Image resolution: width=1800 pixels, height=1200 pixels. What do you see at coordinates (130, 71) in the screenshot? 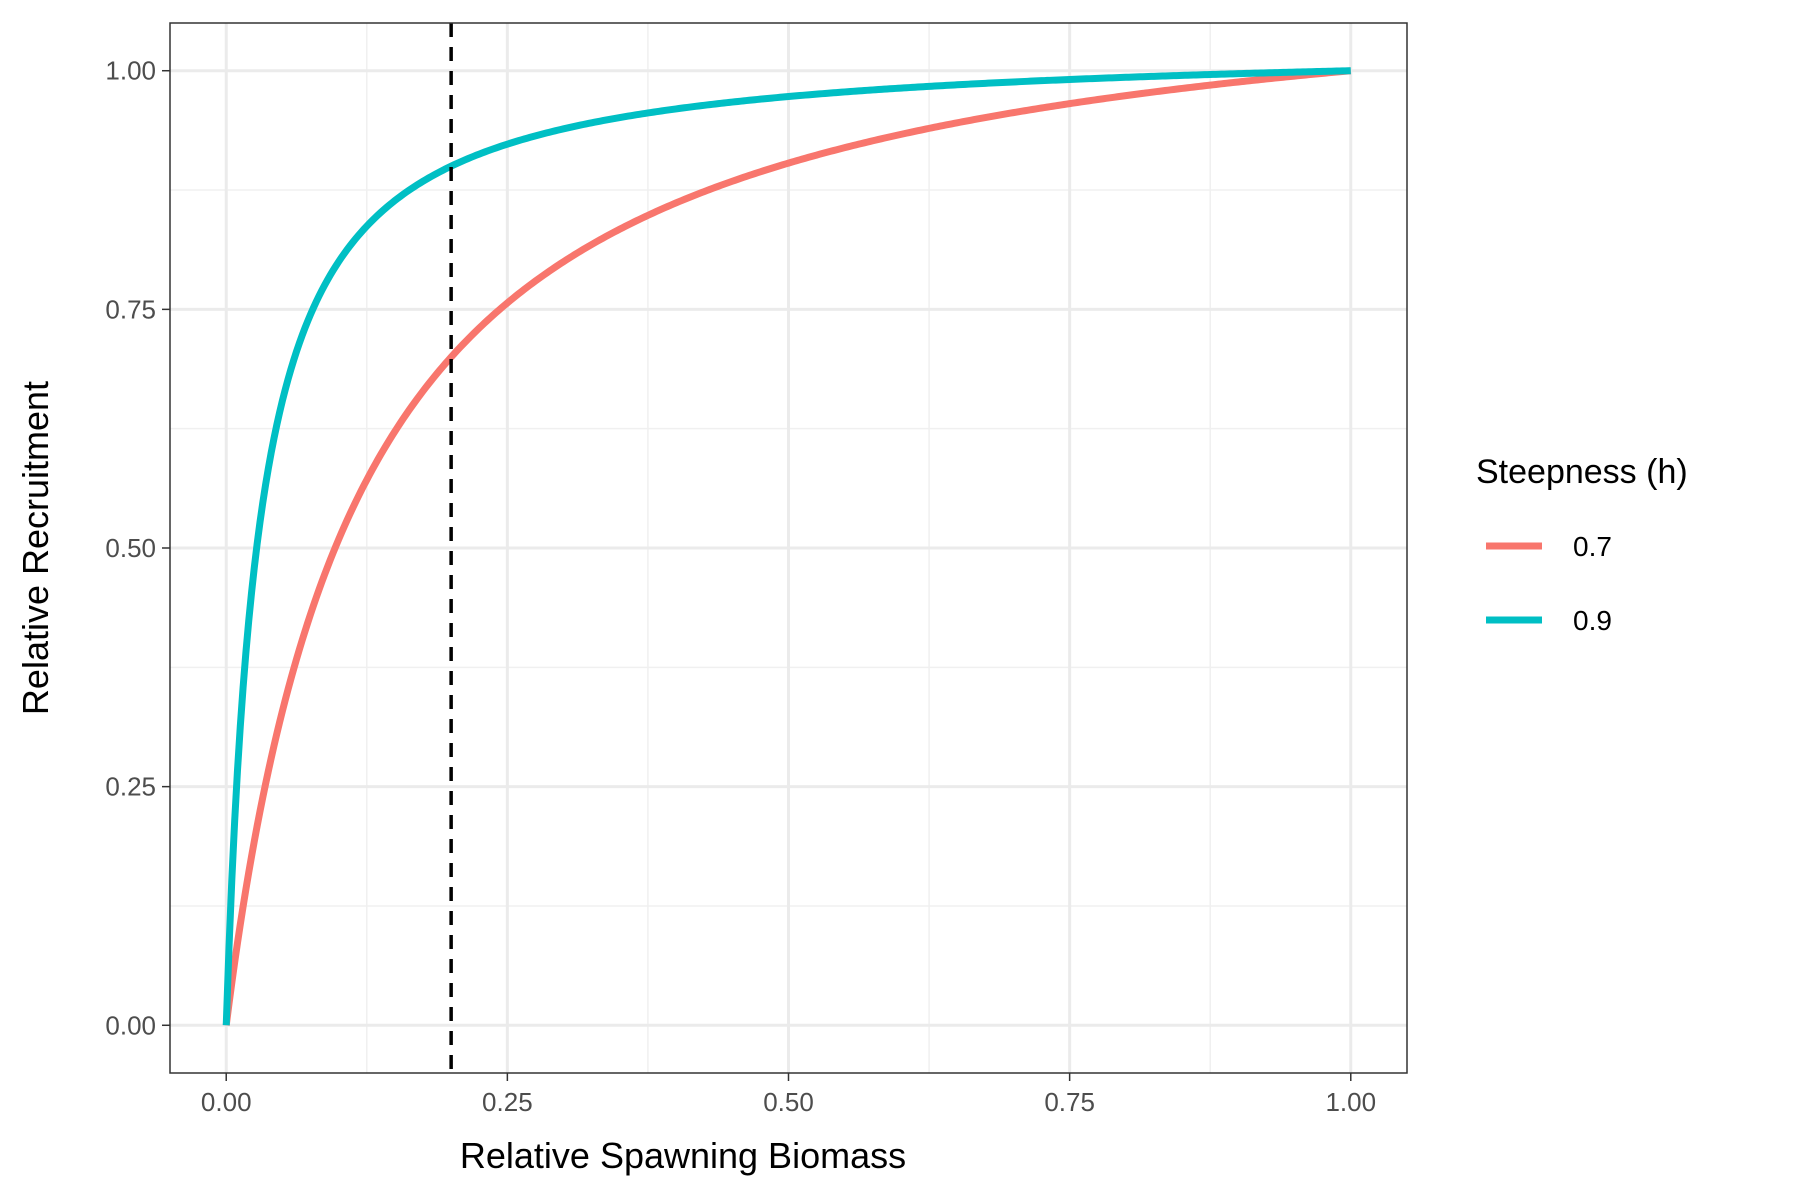
I see `y-tick-label-4: 1.00` at bounding box center [130, 71].